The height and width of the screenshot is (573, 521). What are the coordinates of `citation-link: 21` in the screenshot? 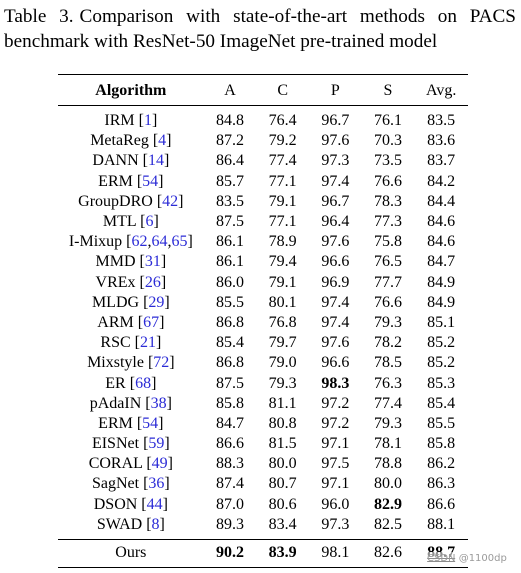 It's located at (147, 343).